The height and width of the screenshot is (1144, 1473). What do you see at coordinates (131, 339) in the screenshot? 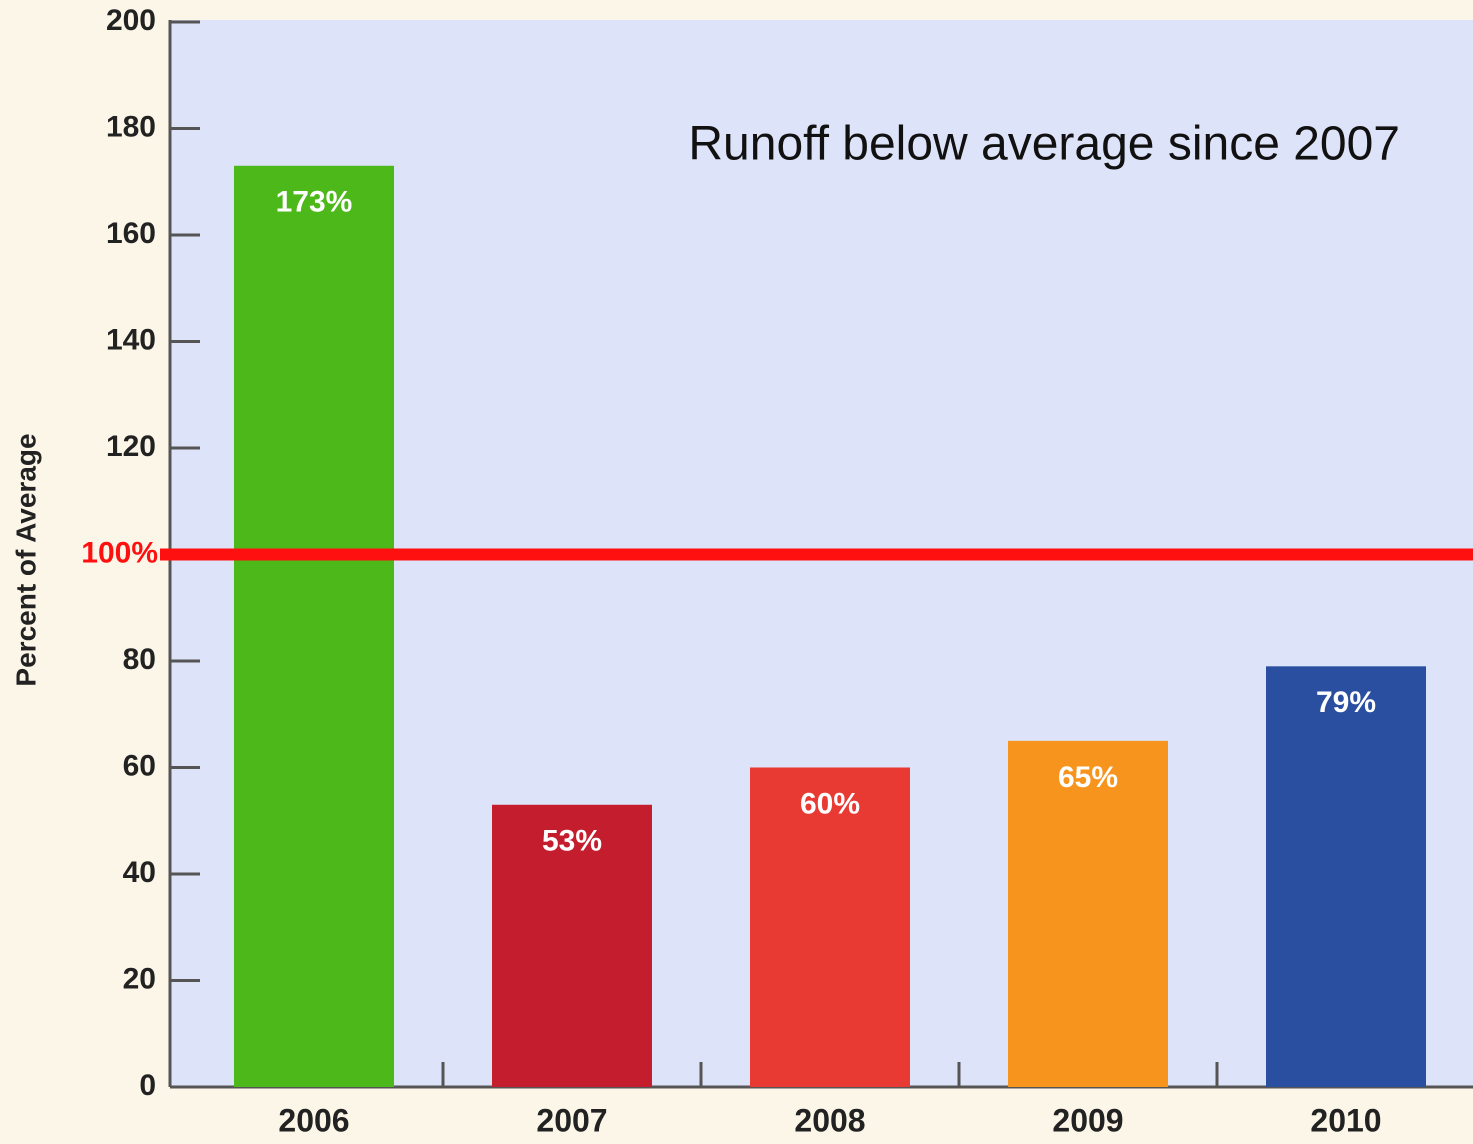
I see `y-tick-label: 140` at bounding box center [131, 339].